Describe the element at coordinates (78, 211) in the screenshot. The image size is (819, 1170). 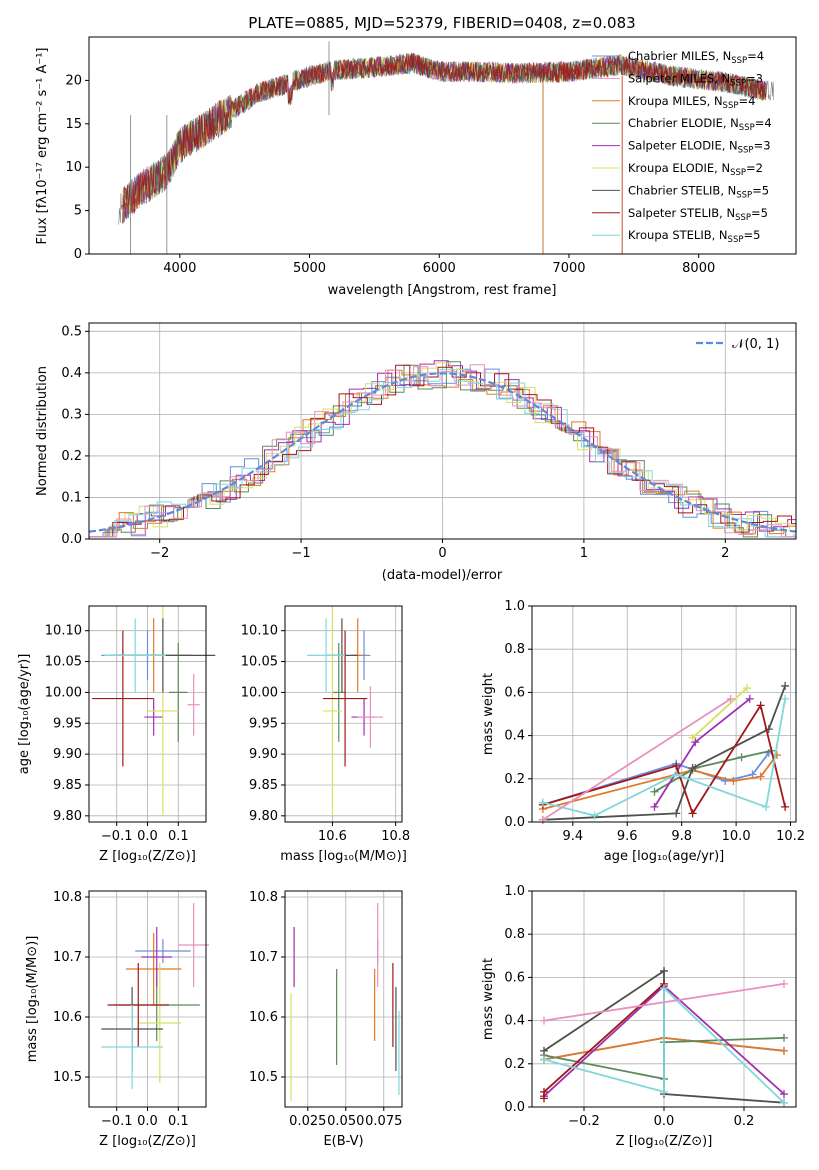
I see `spectrum-ytick-label: 5` at that location.